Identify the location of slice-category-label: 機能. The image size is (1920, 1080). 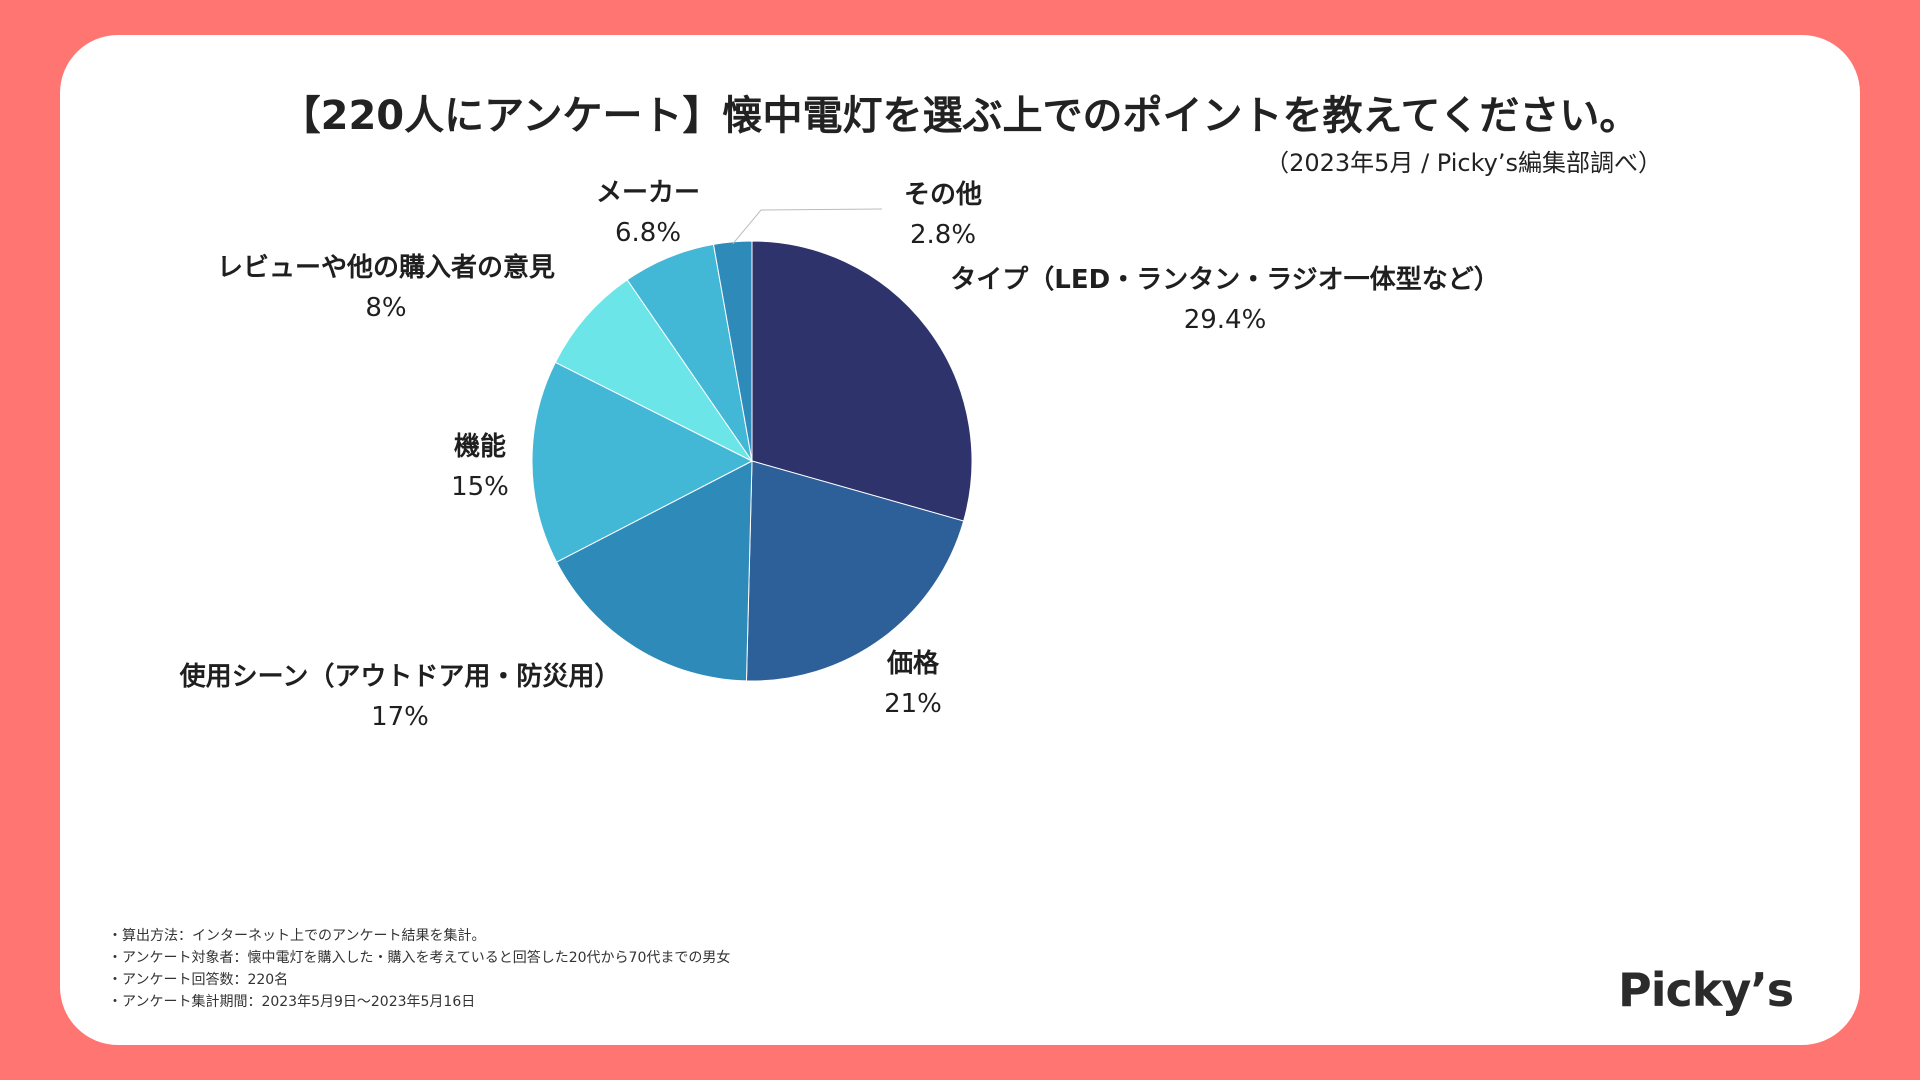
(480, 446).